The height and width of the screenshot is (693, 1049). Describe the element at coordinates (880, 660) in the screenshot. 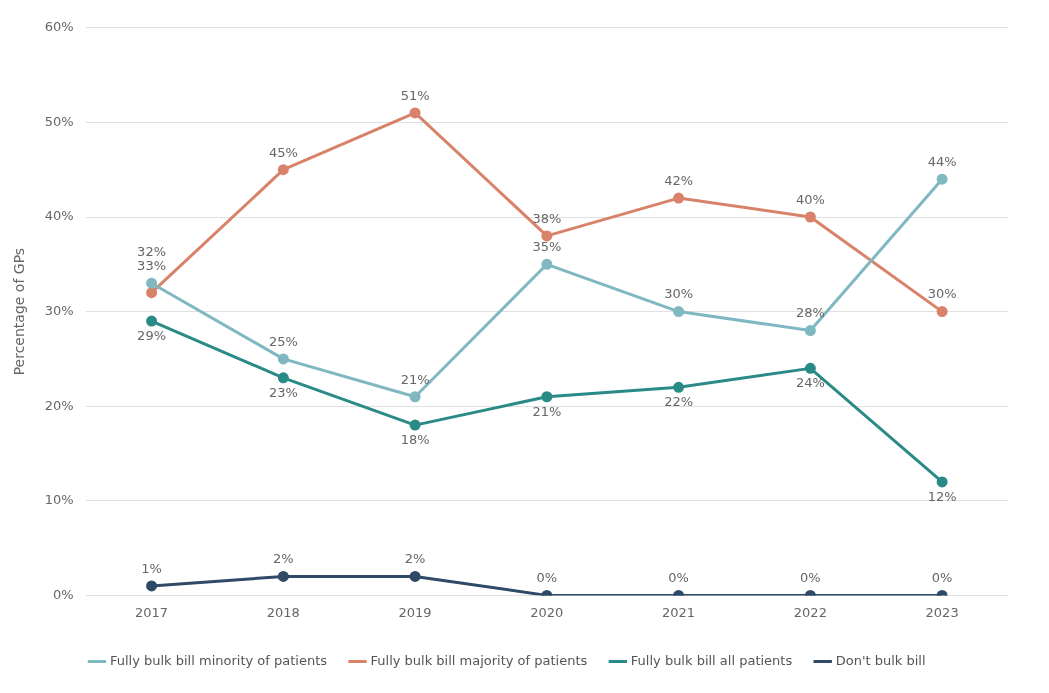

I see `legend-label: Don't bulk bill` at that location.